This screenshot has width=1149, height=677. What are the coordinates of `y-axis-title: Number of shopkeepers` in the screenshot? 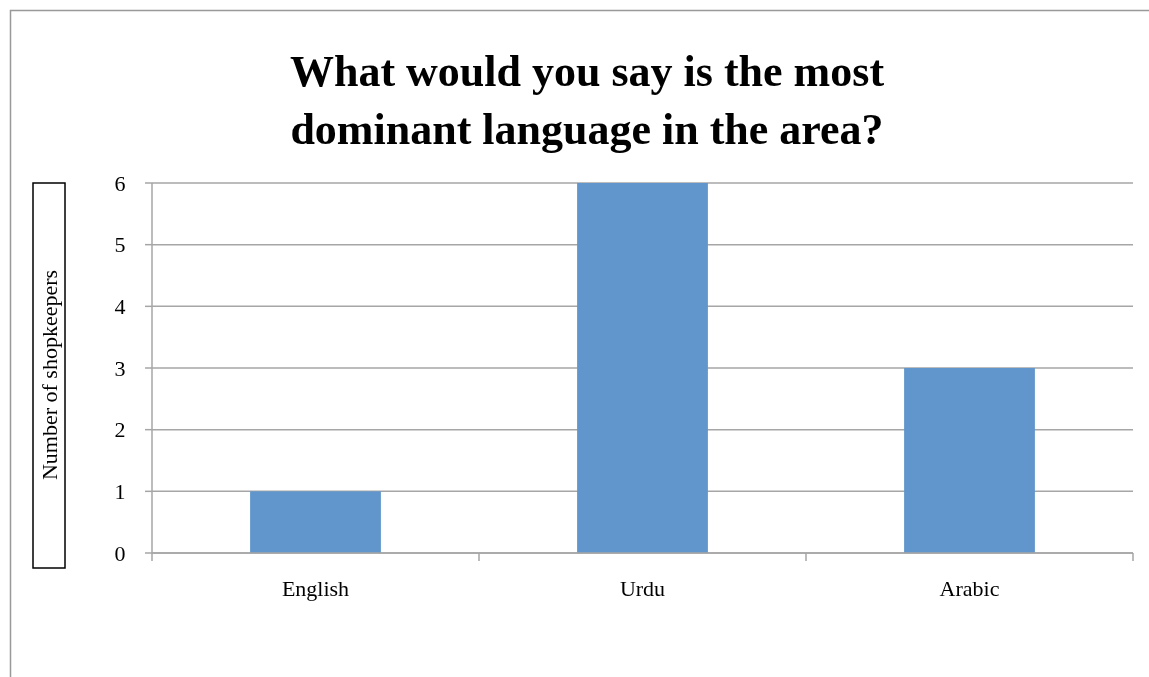 It's located at (49, 375).